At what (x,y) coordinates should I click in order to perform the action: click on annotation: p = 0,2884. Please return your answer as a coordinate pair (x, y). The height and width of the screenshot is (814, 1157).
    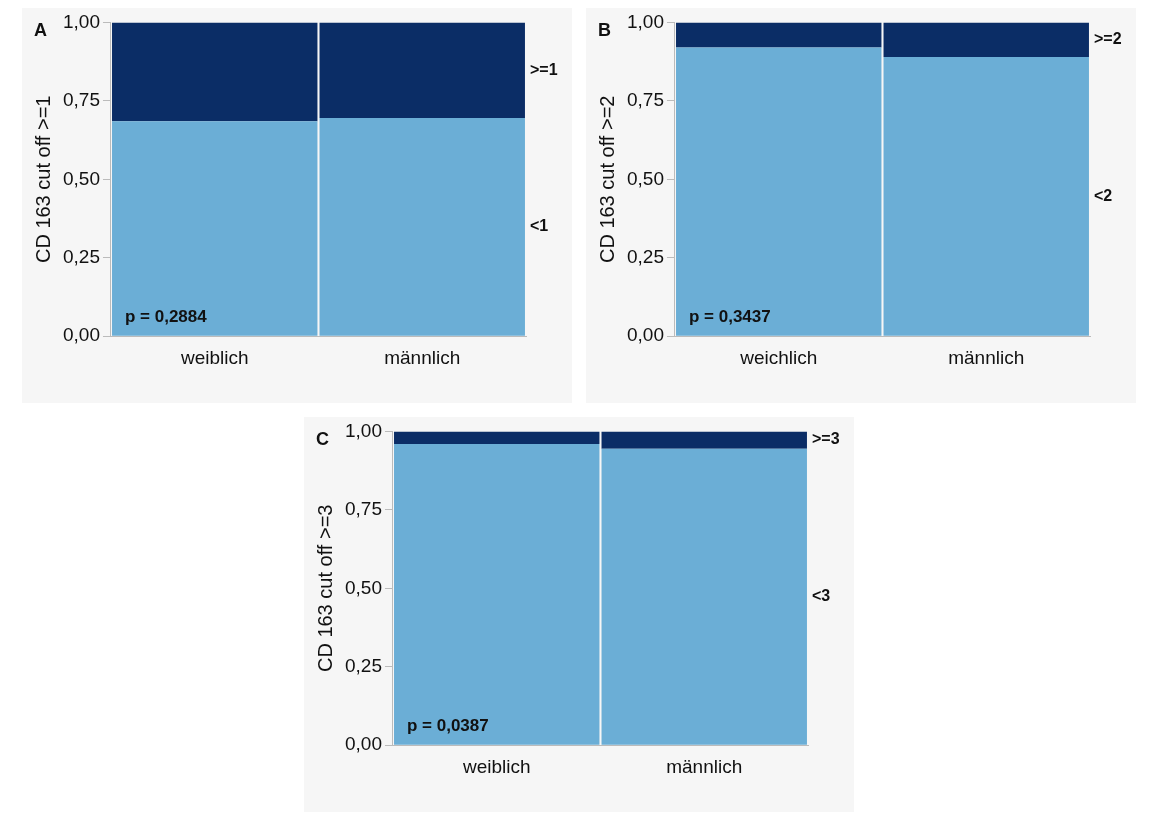
    Looking at the image, I should click on (165, 317).